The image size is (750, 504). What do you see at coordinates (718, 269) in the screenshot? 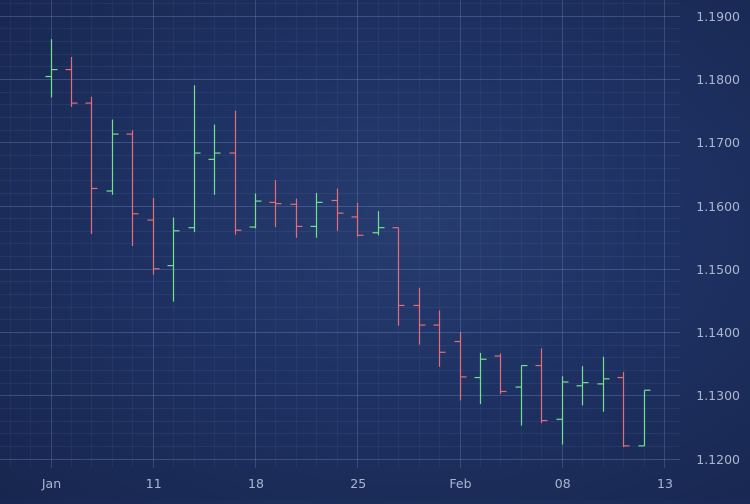
I see `y-tick-label: 1.1500` at bounding box center [718, 269].